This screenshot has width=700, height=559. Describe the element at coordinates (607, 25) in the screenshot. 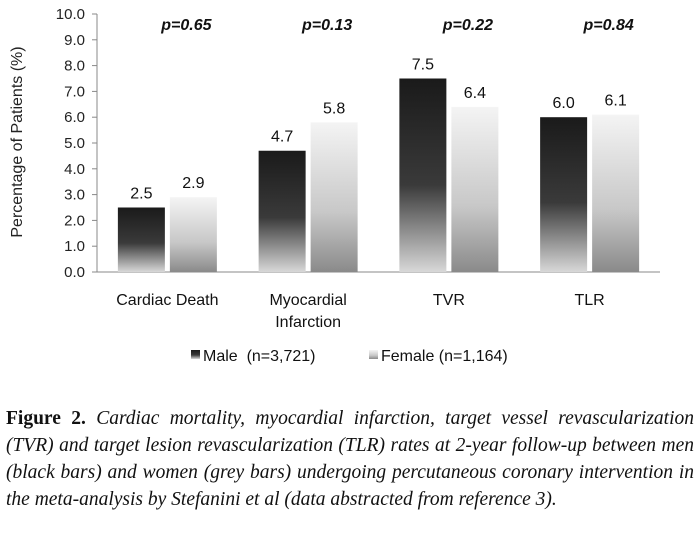

I see `p-value-annotation: p=0.84` at that location.